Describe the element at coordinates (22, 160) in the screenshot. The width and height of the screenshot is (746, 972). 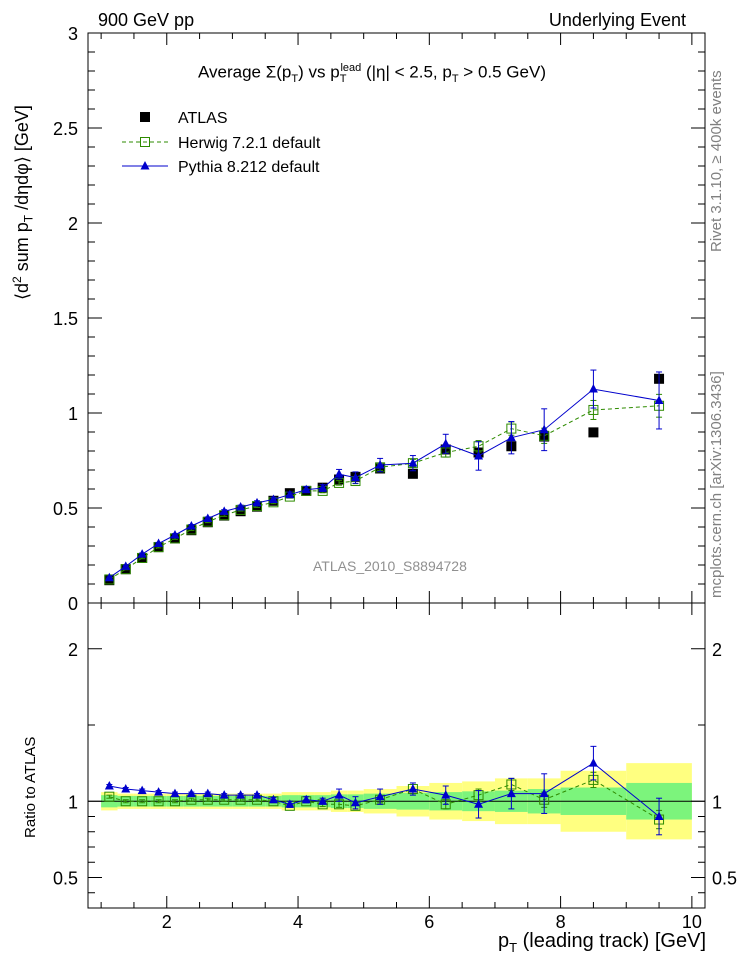
I see `ylabel-part-c: /dηdφ⟩ [GeV]` at that location.